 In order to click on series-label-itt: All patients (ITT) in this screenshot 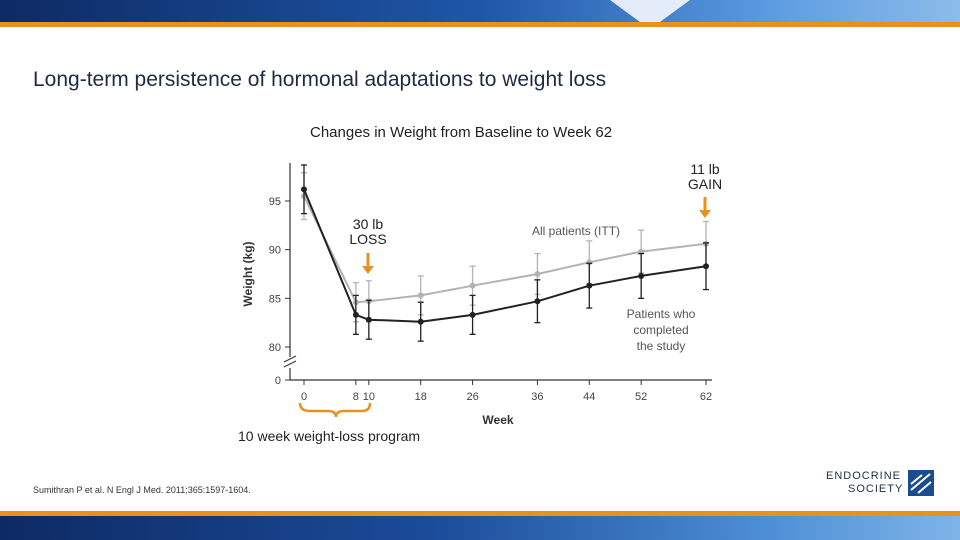, I will do `click(576, 231)`.